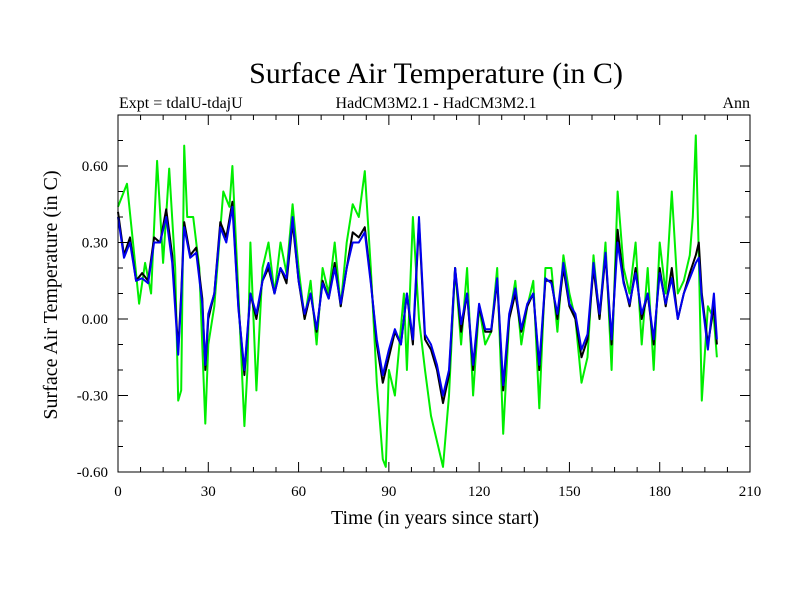 The width and height of the screenshot is (800, 600). What do you see at coordinates (95, 244) in the screenshot?
I see `y-tick-label: 0.30` at bounding box center [95, 244].